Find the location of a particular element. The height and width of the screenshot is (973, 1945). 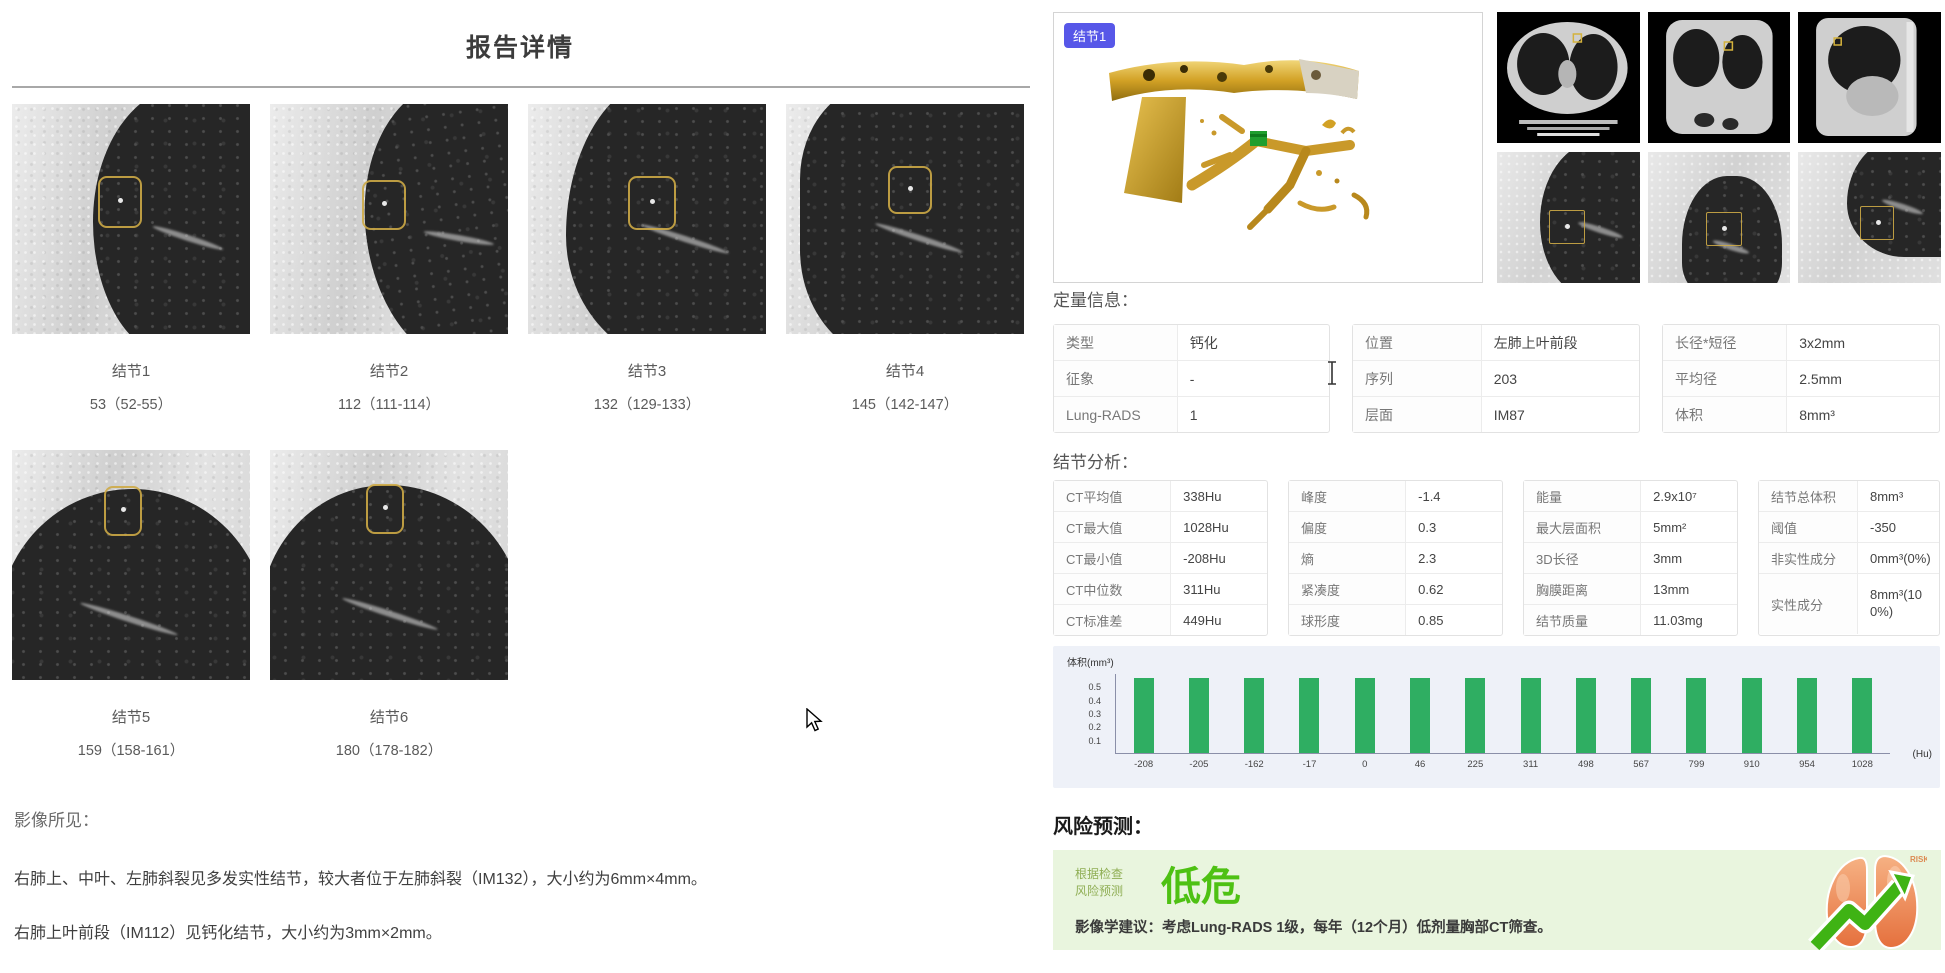

risk-pre-line-2: 风险预测 is located at coordinates (1099, 891).